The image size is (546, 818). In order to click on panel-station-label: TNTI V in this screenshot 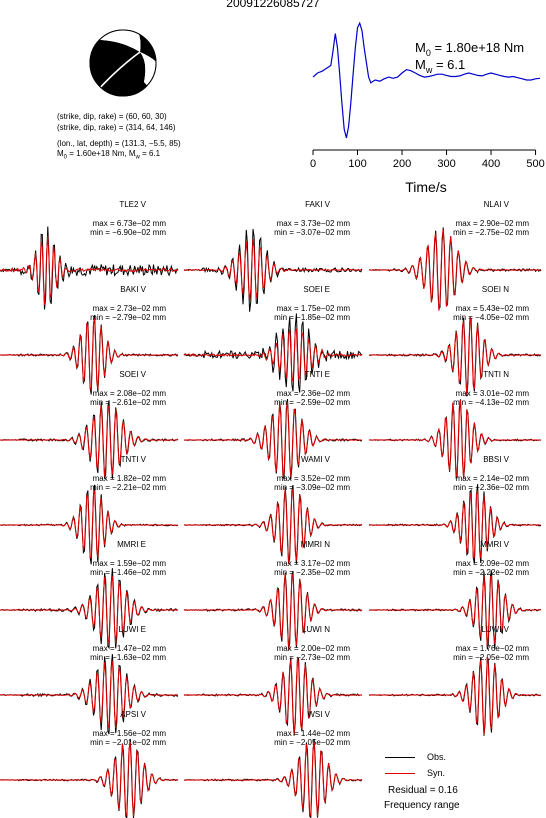, I will do `click(133, 459)`.